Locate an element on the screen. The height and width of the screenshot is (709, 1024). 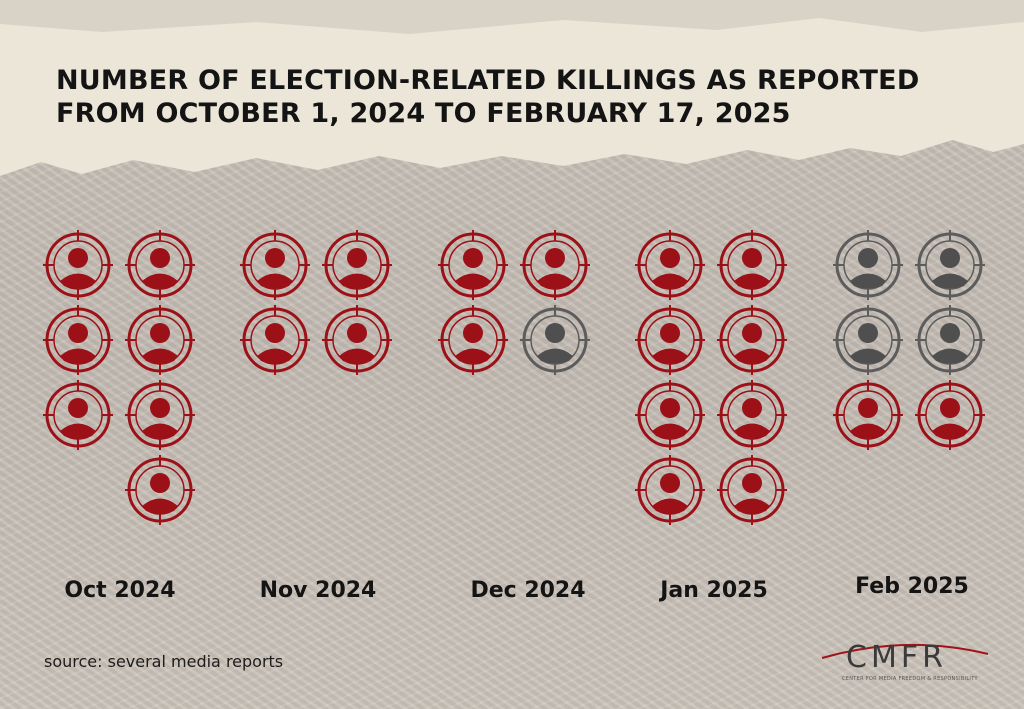
month-label: Dec 2024 is located at coordinates (527, 590).